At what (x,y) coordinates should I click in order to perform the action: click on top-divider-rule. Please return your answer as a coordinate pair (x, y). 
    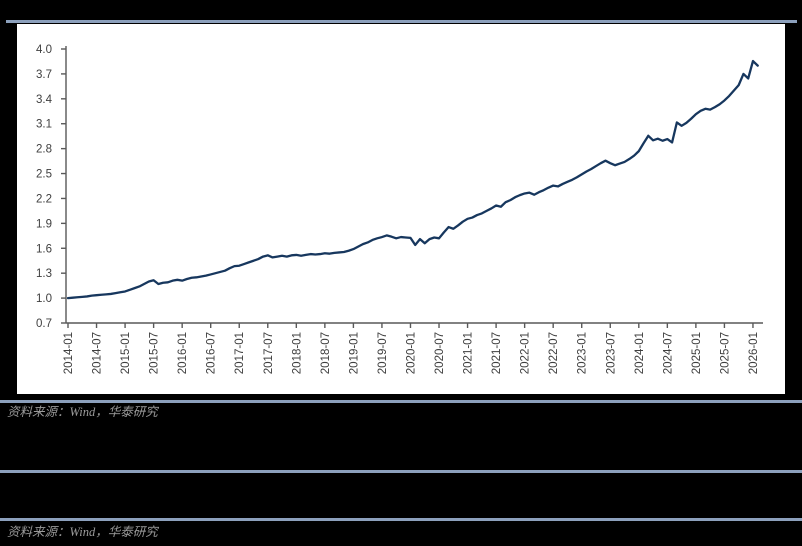
    Looking at the image, I should click on (401, 21).